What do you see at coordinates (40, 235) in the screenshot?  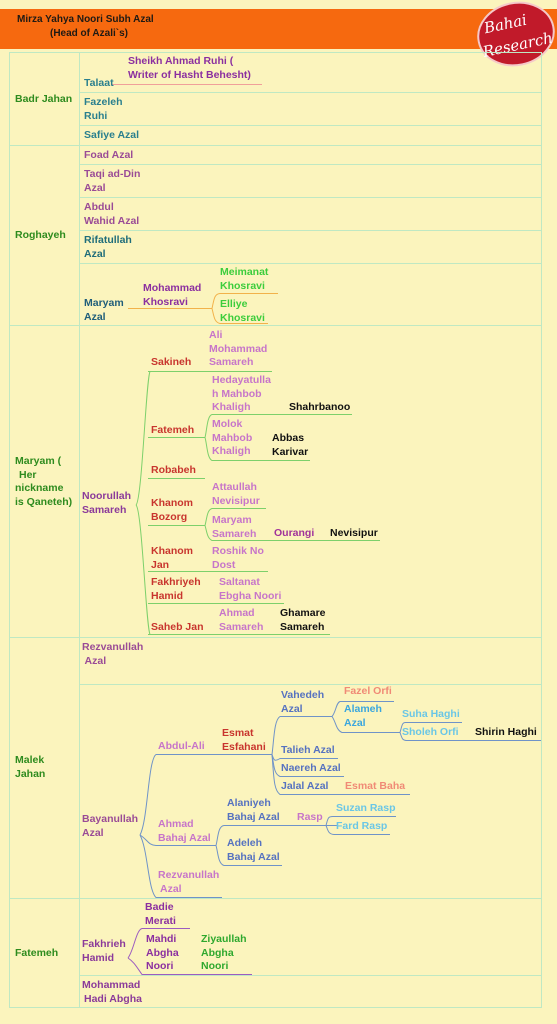 I see `section-roghayeh: Roghayeh` at bounding box center [40, 235].